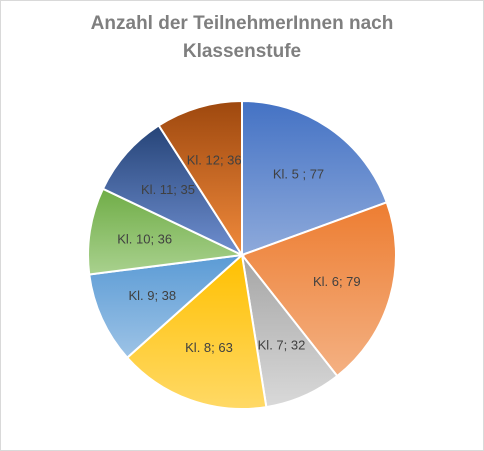 This screenshot has width=484, height=451. Describe the element at coordinates (298, 173) in the screenshot. I see `slice-label: Kl. 5 ; 77` at that location.